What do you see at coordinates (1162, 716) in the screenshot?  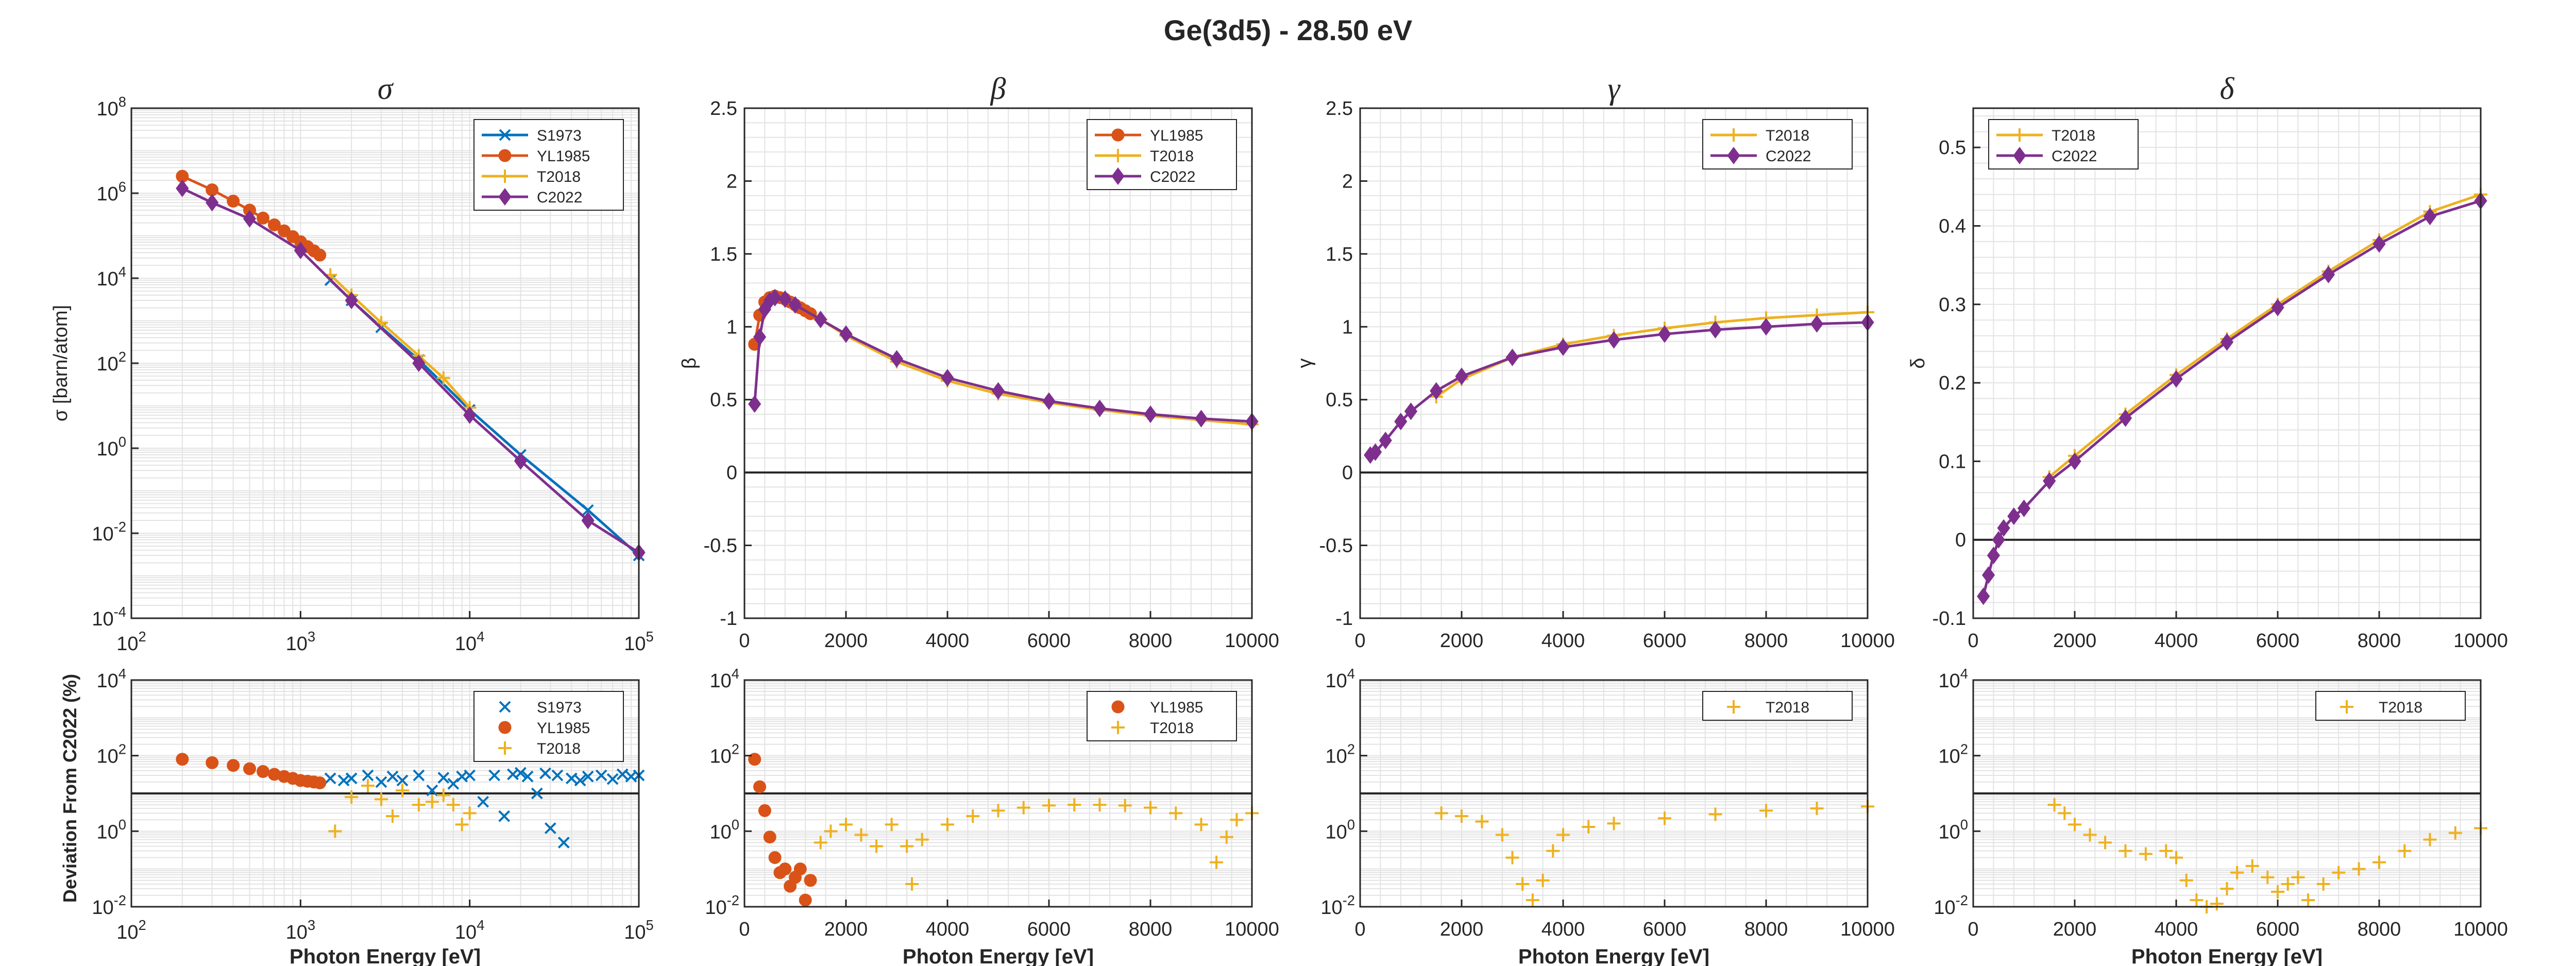 I see `legend-box` at bounding box center [1162, 716].